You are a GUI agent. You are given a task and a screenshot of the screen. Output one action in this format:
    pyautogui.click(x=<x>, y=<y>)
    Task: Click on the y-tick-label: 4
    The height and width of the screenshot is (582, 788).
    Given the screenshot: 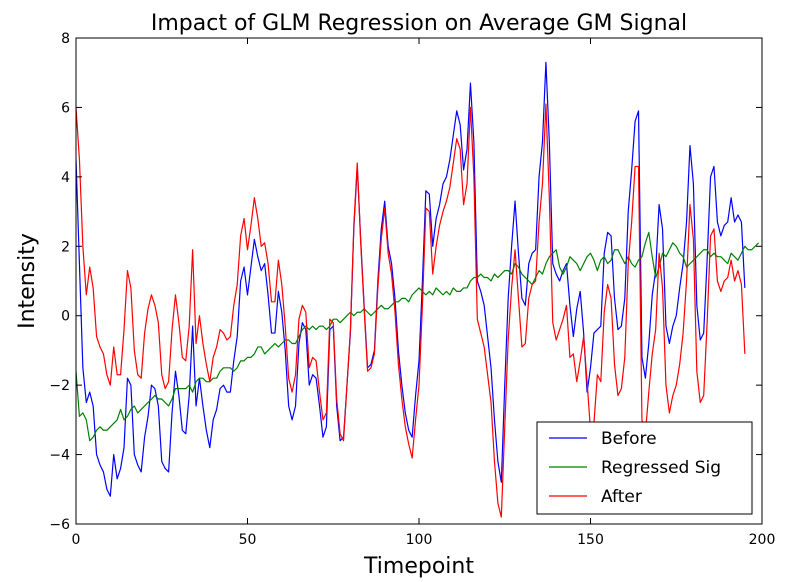 What is the action you would take?
    pyautogui.click(x=65, y=178)
    